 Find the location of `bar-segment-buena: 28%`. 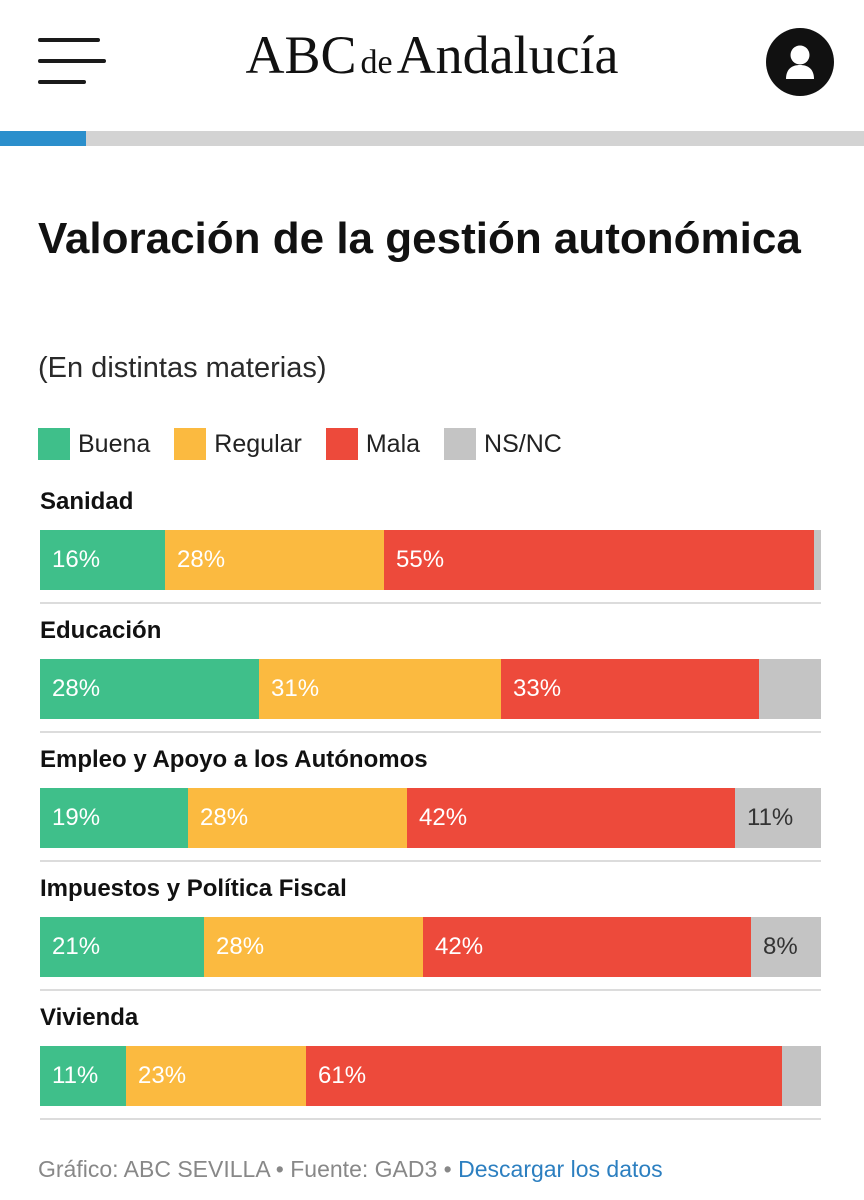

bar-segment-buena: 28% is located at coordinates (149, 689).